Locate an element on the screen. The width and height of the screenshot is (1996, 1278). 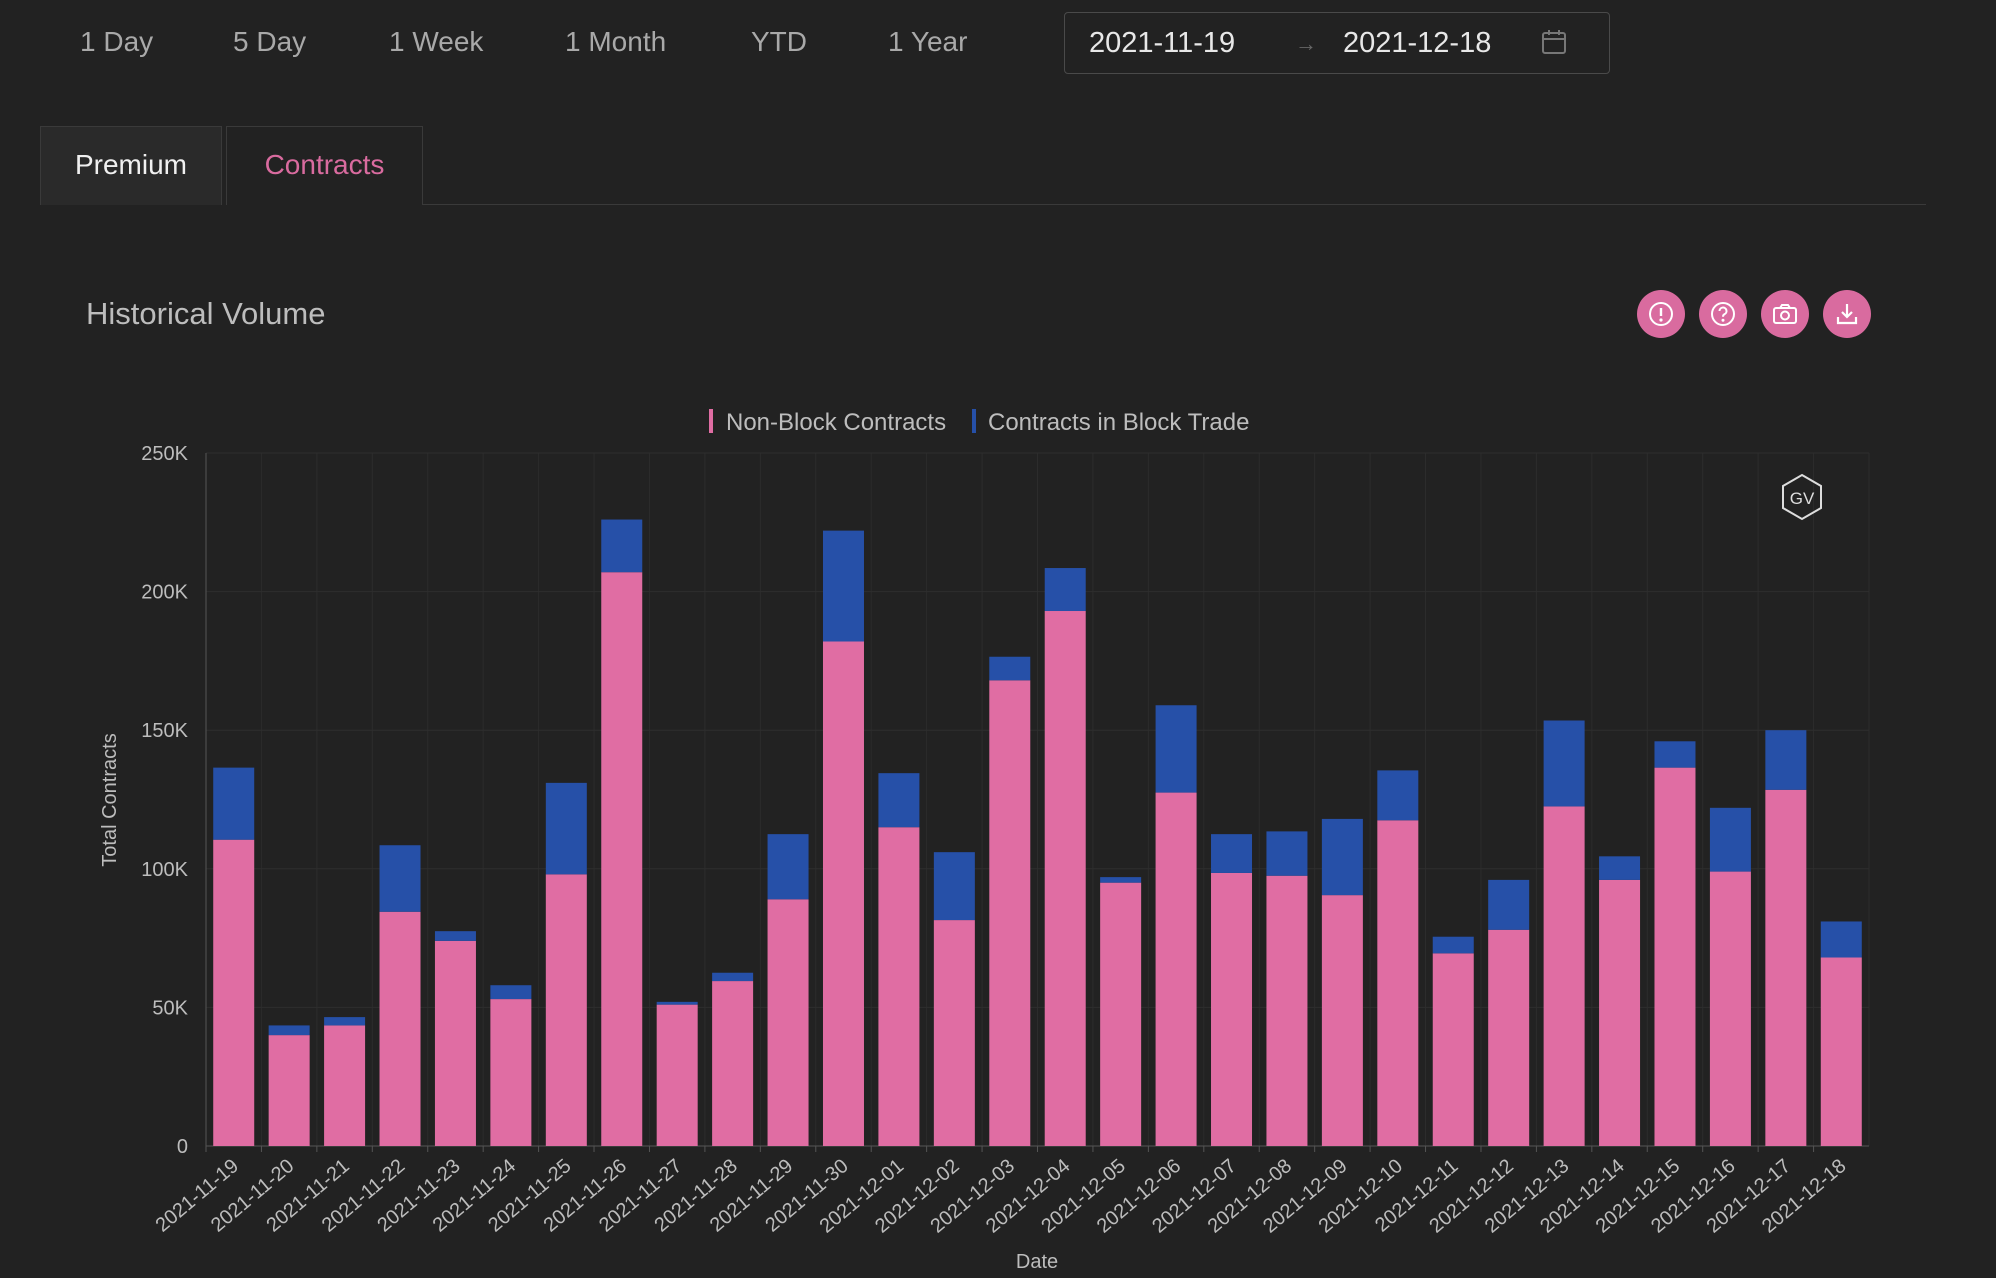
camera-icon is located at coordinates (1785, 314).